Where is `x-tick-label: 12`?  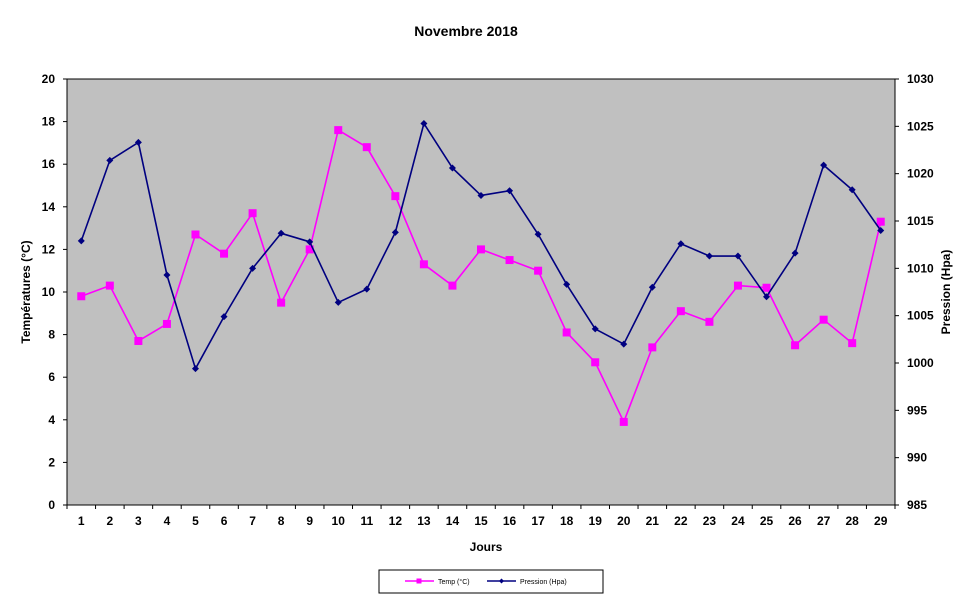 x-tick-label: 12 is located at coordinates (396, 521).